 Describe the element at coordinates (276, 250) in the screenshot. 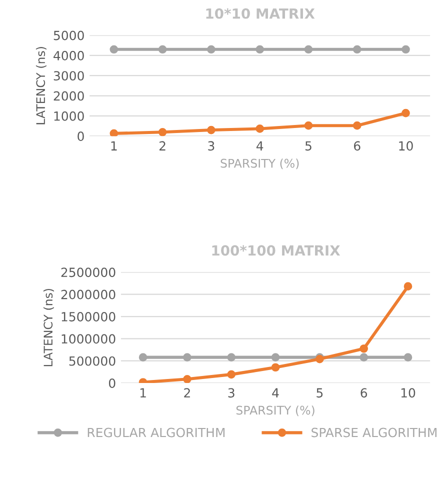

I see `chart-title: 100*100 MATRIX` at that location.